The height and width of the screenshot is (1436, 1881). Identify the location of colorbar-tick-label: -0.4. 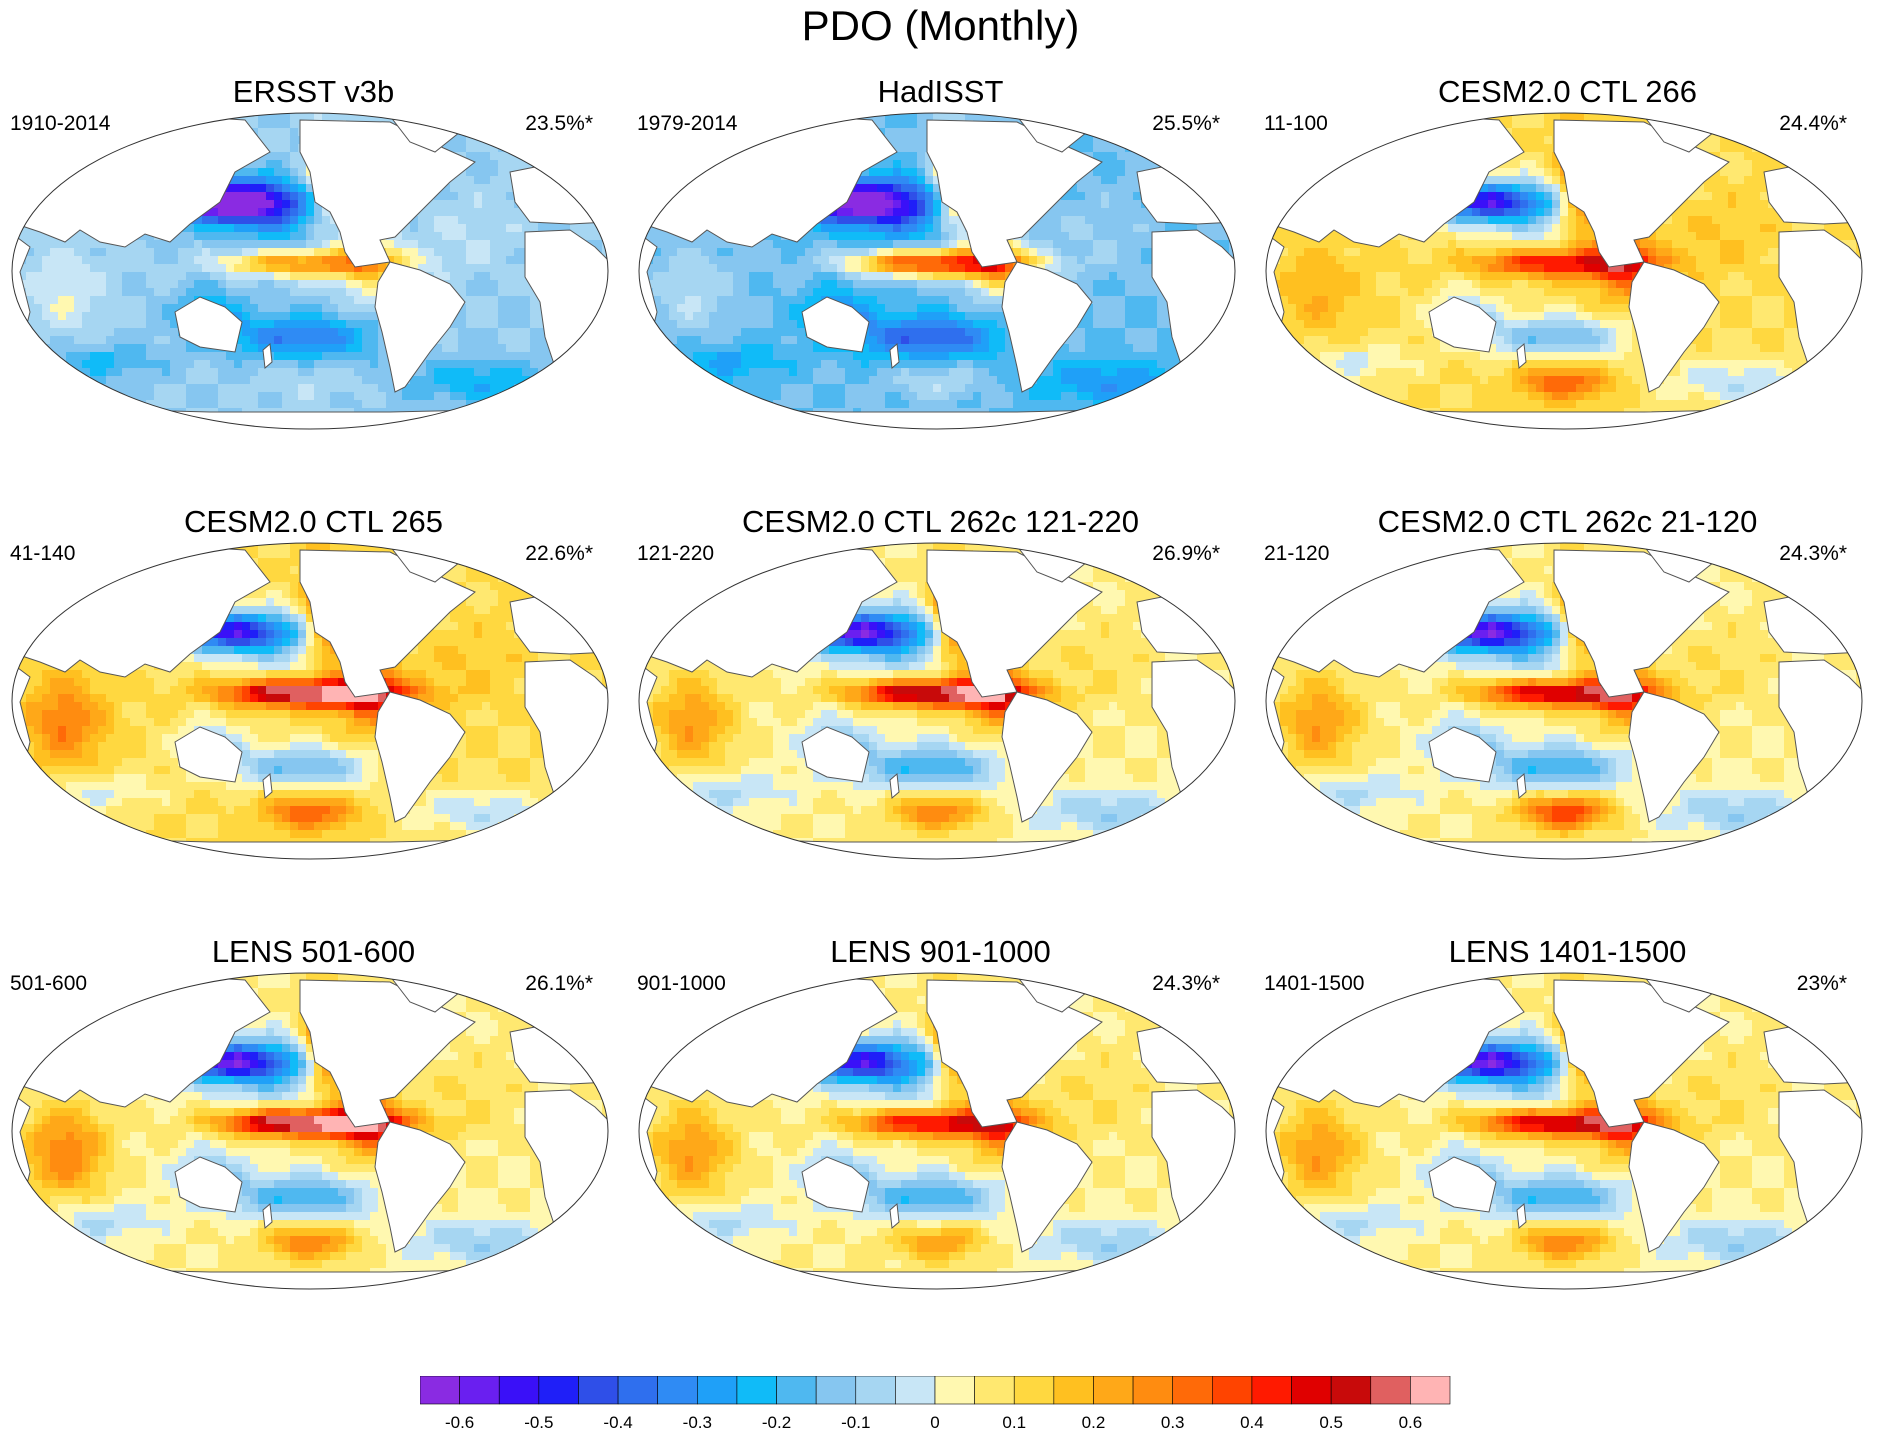
(617, 1422).